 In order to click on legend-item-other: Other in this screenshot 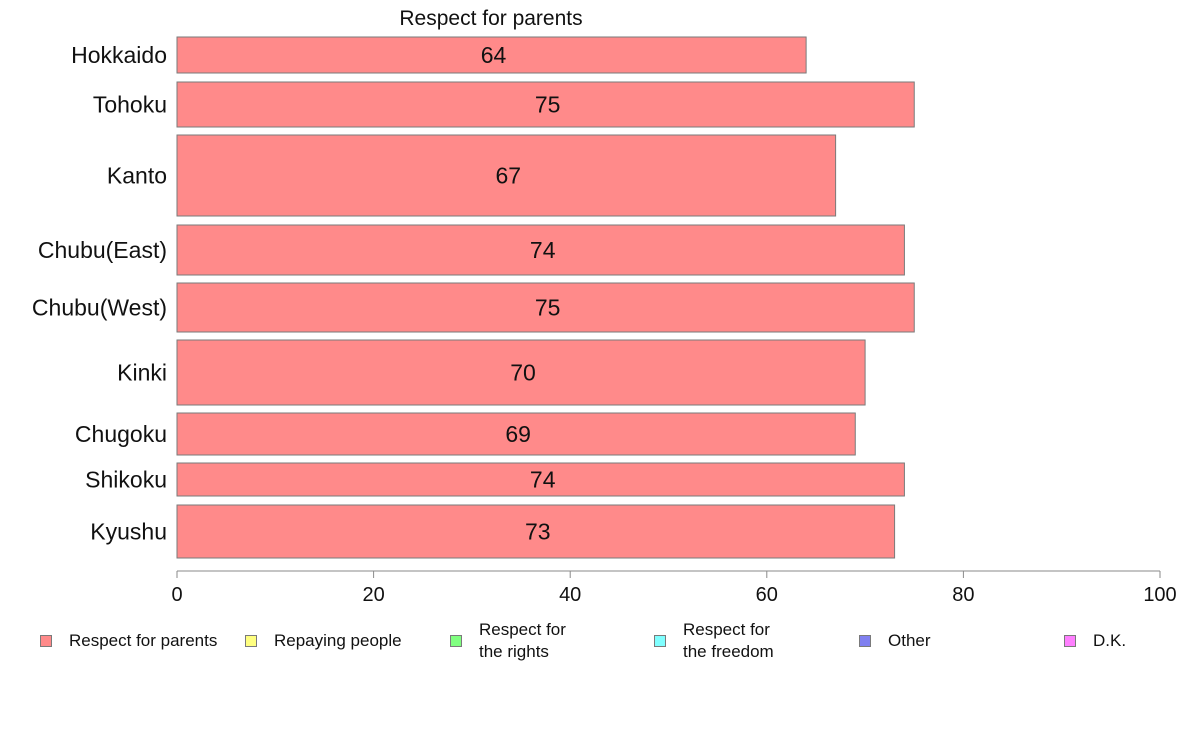, I will do `click(895, 641)`.